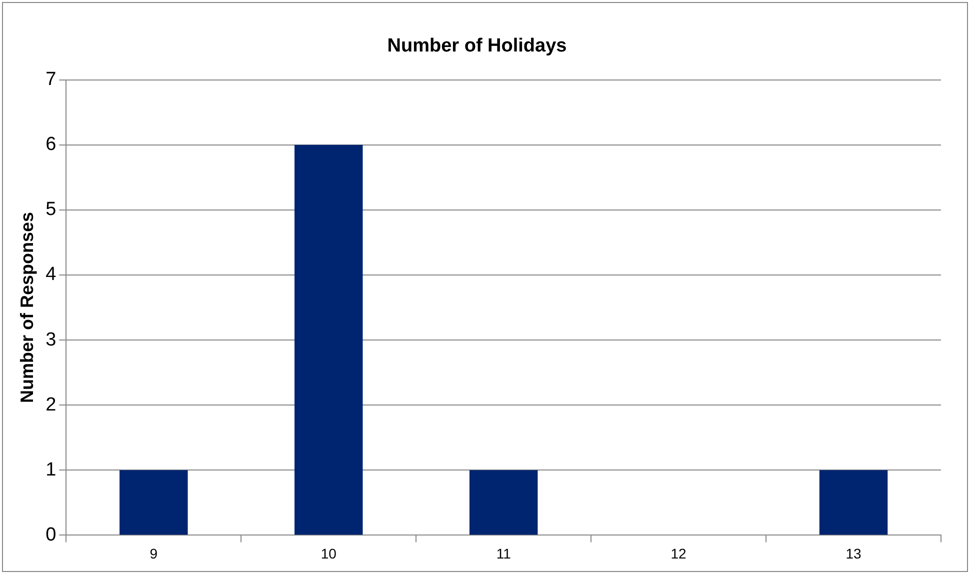  What do you see at coordinates (51, 339) in the screenshot?
I see `y-tick-label: 3` at bounding box center [51, 339].